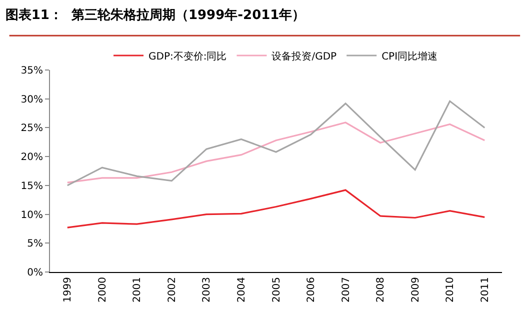 This screenshot has height=327, width=532. I want to click on legend-label: CPI同比增速, so click(410, 56).